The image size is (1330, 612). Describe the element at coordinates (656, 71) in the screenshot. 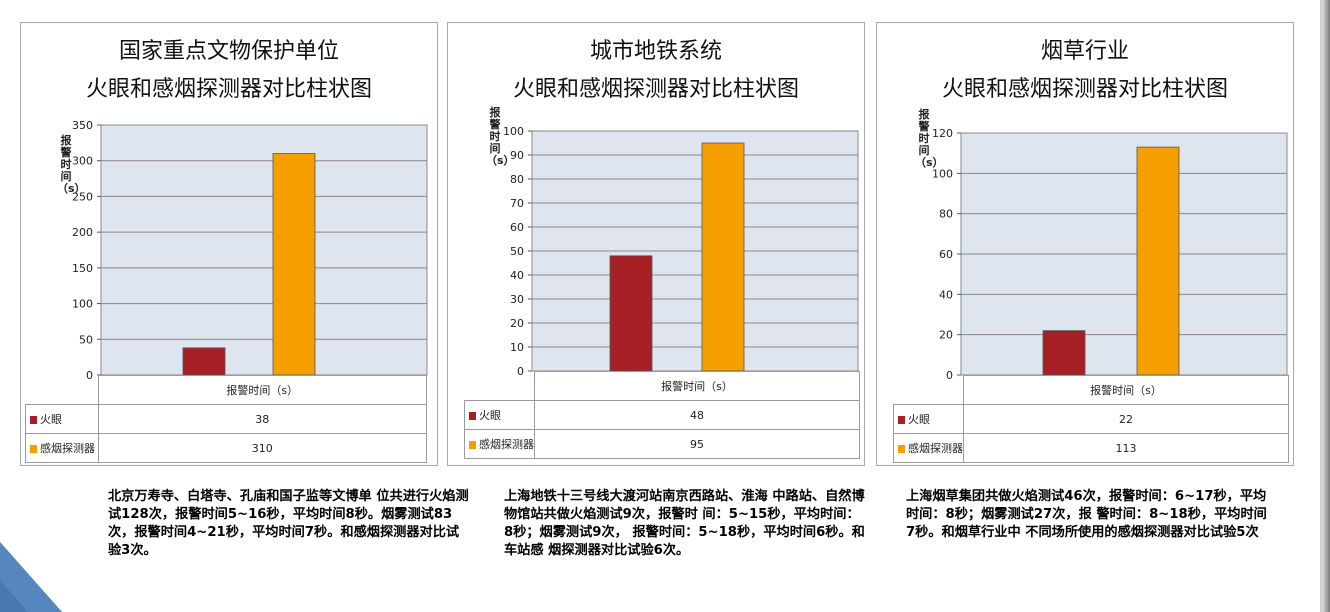

I see `chart-title: 城市地铁系统 火眼和感烟探测器对比柱状图` at that location.